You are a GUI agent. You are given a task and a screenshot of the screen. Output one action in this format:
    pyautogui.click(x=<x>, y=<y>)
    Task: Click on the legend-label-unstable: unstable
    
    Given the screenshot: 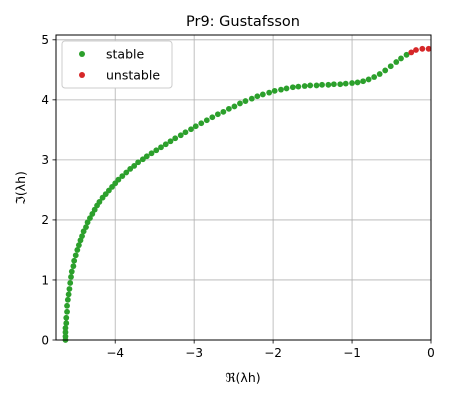 What is the action you would take?
    pyautogui.click(x=133, y=75)
    